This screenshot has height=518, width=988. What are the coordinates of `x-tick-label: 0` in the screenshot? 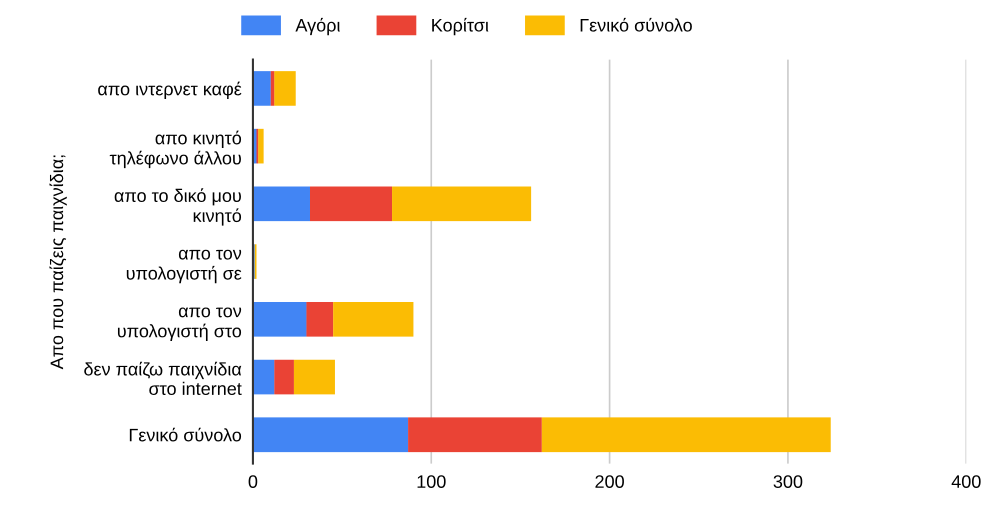 It's located at (253, 481).